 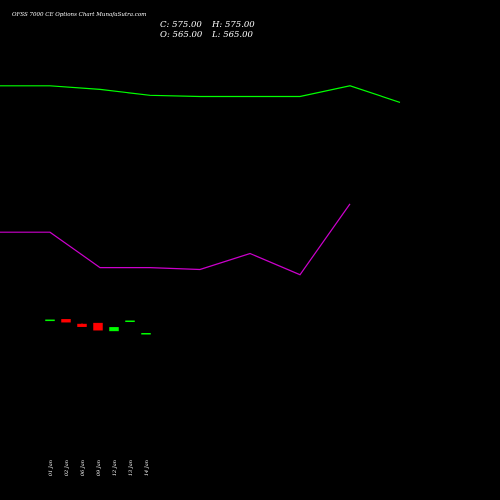 What do you see at coordinates (115, 468) in the screenshot?
I see `x-tick-label: 12 Jan` at bounding box center [115, 468].